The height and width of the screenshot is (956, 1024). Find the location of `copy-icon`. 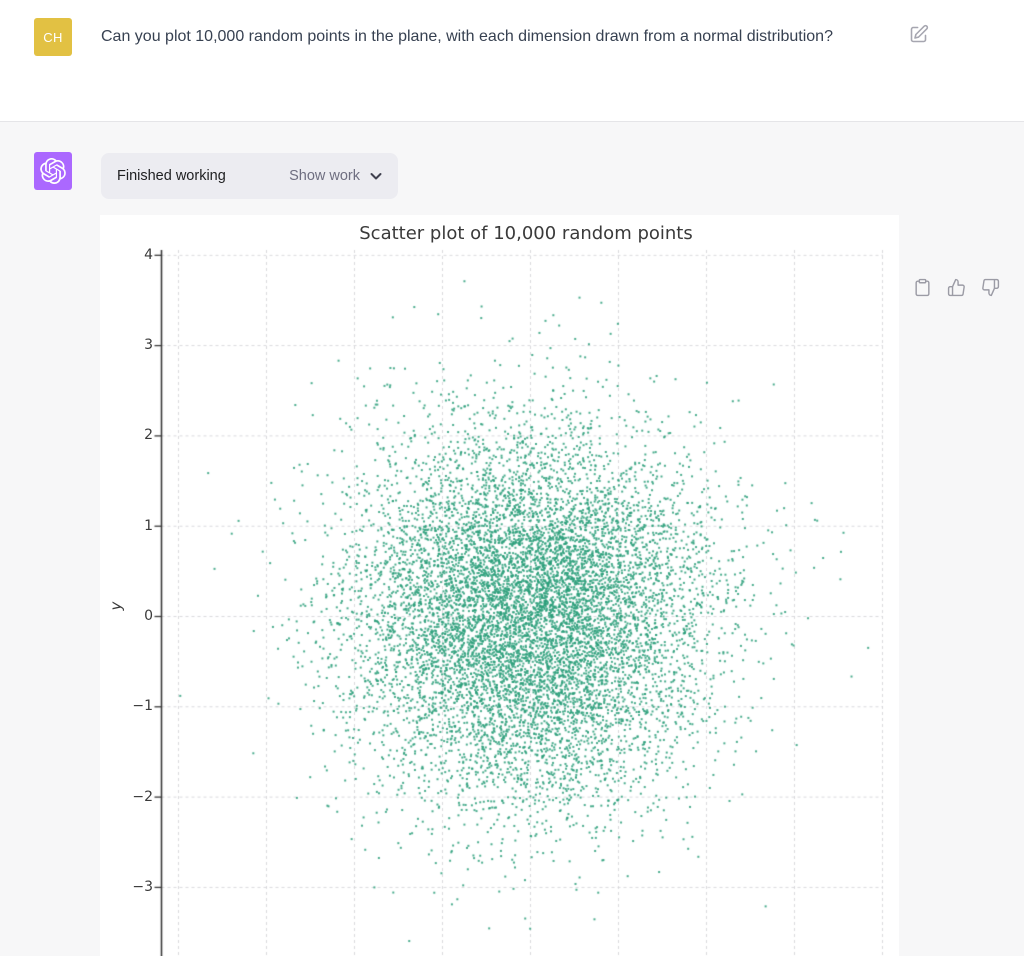

copy-icon is located at coordinates (922, 287).